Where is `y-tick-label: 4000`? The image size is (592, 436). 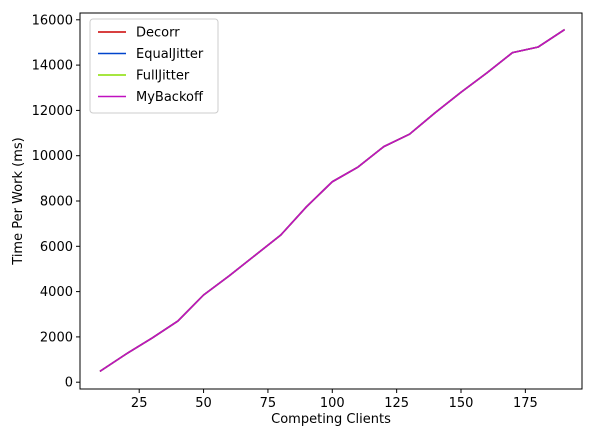 y-tick-label: 4000 is located at coordinates (56, 292).